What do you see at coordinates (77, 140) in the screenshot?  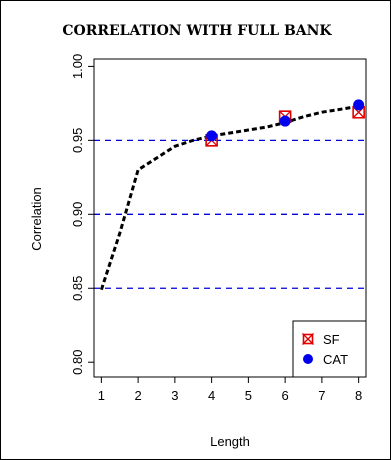 I see `y-tick-label-3: 0.95` at bounding box center [77, 140].